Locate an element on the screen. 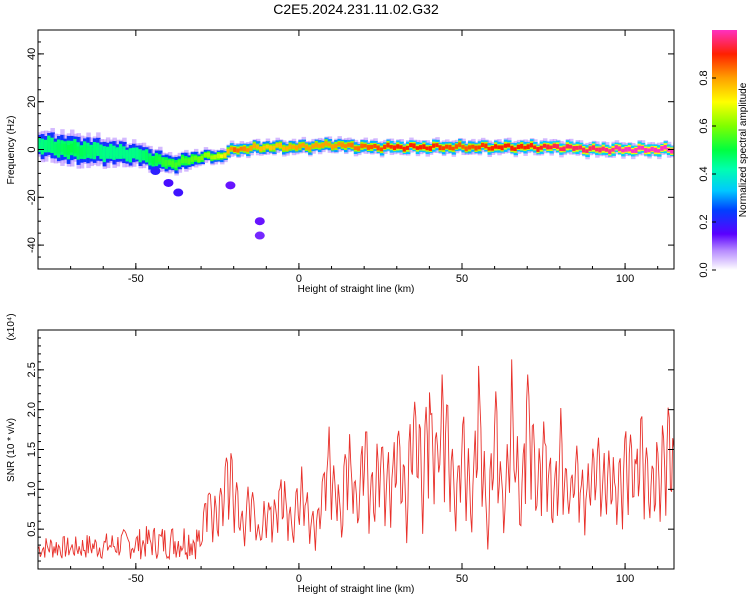 This screenshot has width=750, height=600. y-tick-label: 0 is located at coordinates (32, 149).